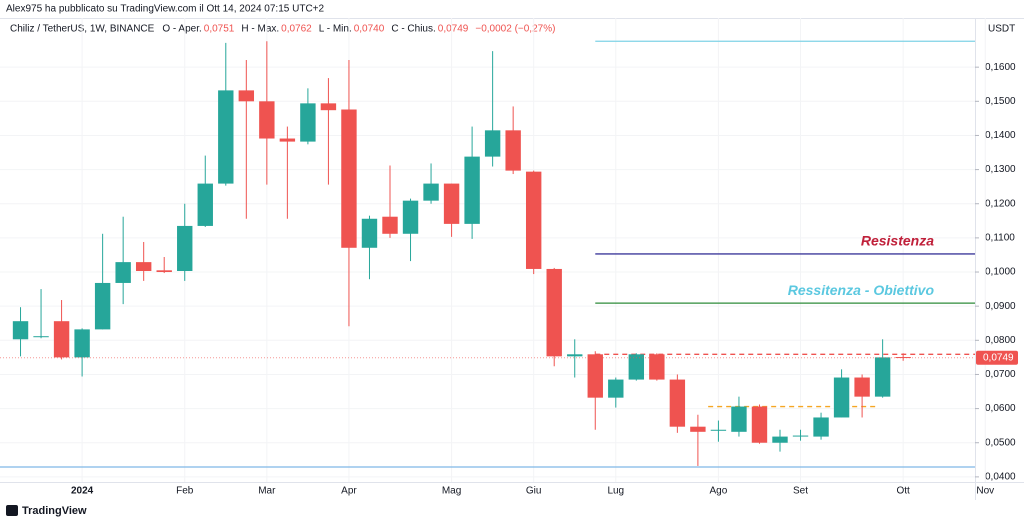 The height and width of the screenshot is (522, 1024). What do you see at coordinates (296, 29) in the screenshot?
I see `legend-value: 0,0762` at bounding box center [296, 29].